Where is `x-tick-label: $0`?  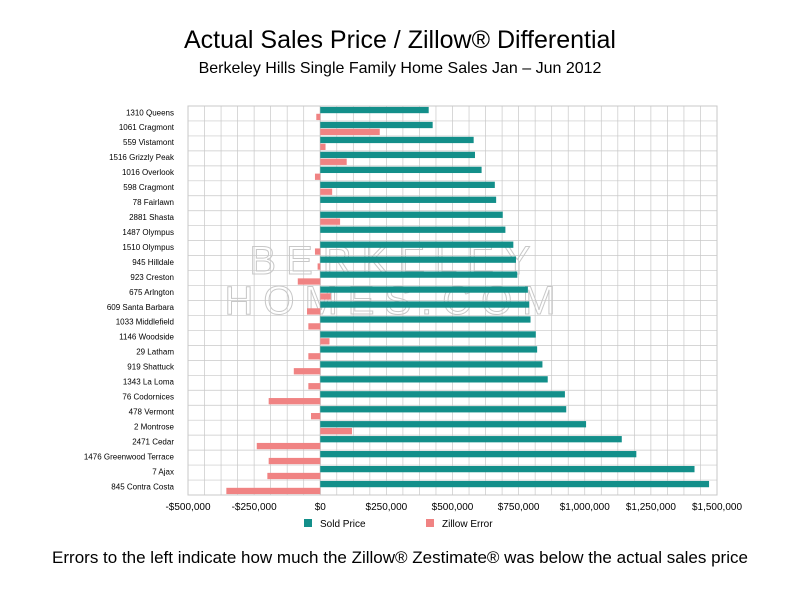
x-tick-label: $0 is located at coordinates (321, 507).